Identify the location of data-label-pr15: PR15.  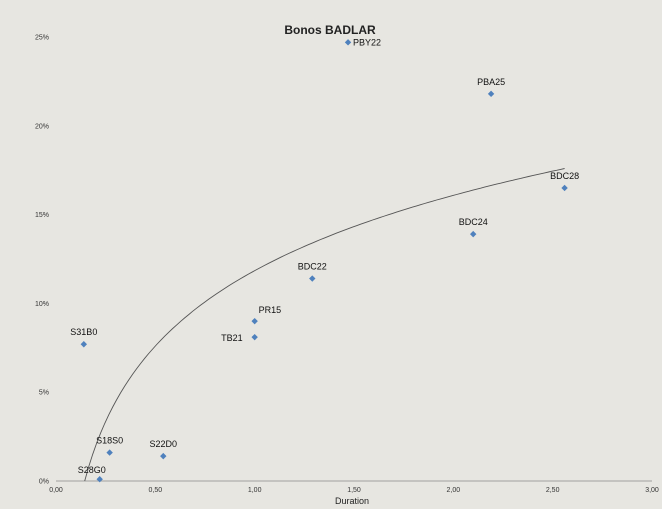
(270, 310).